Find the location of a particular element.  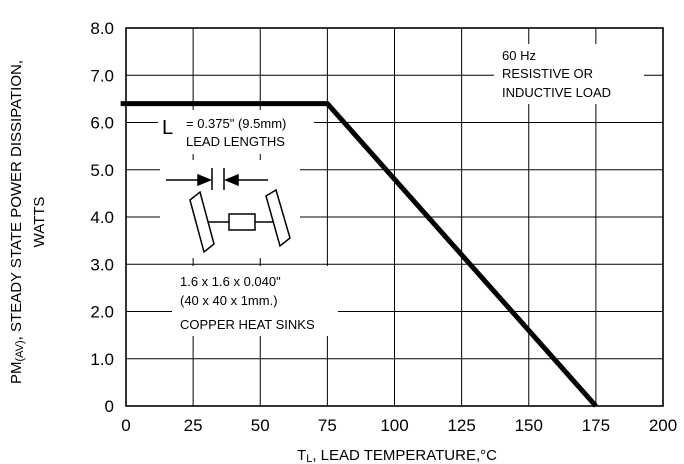

x-tick-label-5: 125 is located at coordinates (461, 425).